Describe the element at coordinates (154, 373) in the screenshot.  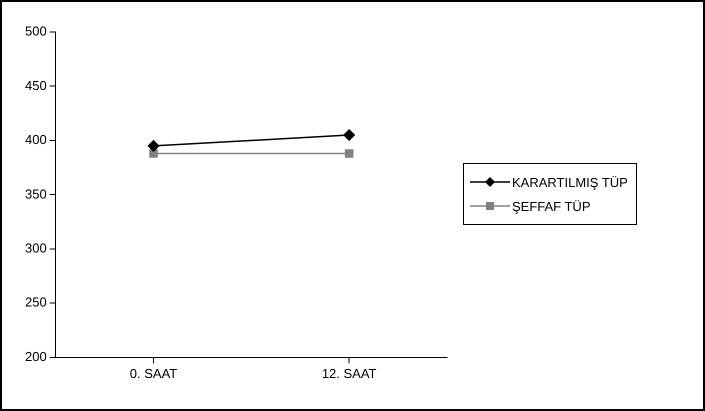
I see `x-tick-label: 0. SAAT` at that location.